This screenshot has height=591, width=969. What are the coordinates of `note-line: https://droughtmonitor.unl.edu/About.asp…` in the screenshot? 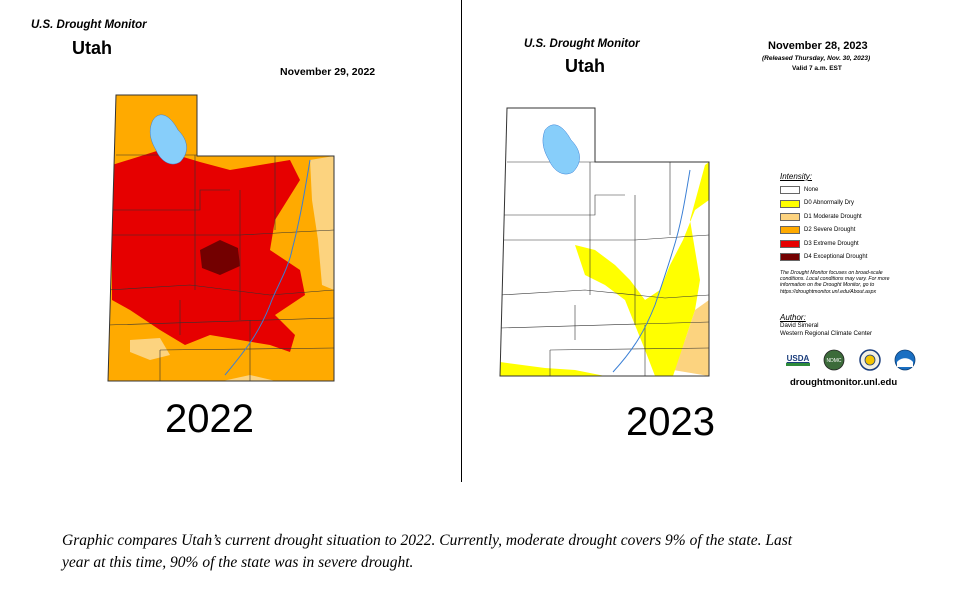 It's located at (828, 291).